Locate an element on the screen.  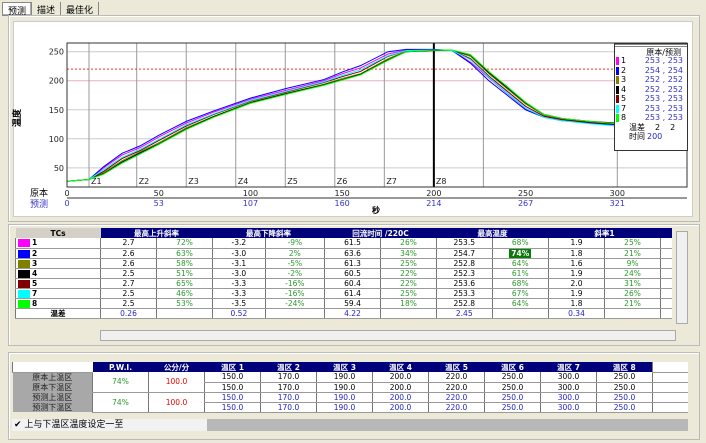
column-header: 斜率1 is located at coordinates (604, 233).